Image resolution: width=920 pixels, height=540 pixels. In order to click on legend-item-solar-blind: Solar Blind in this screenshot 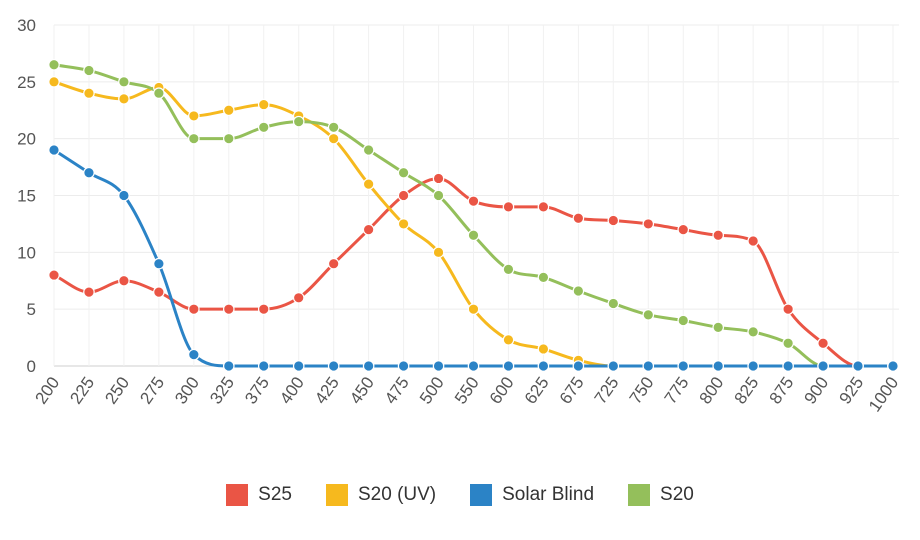, I will do `click(532, 495)`.